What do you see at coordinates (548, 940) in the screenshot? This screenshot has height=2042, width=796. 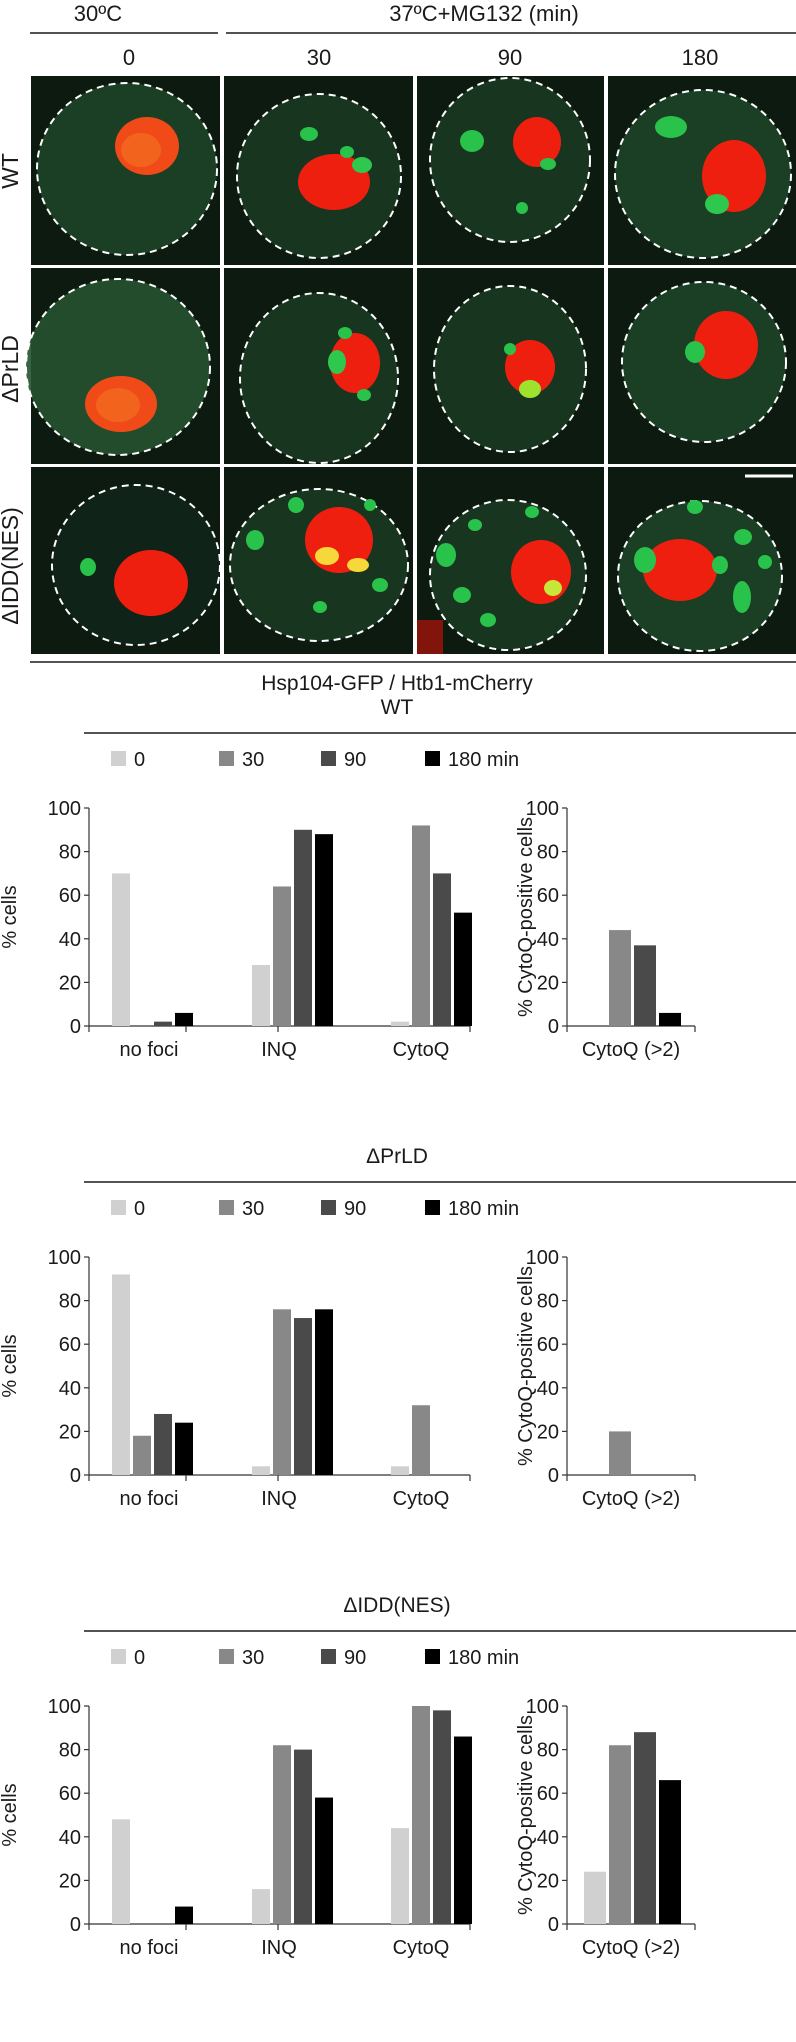 I see `right-chart-y-tick-label: 40` at bounding box center [548, 940].